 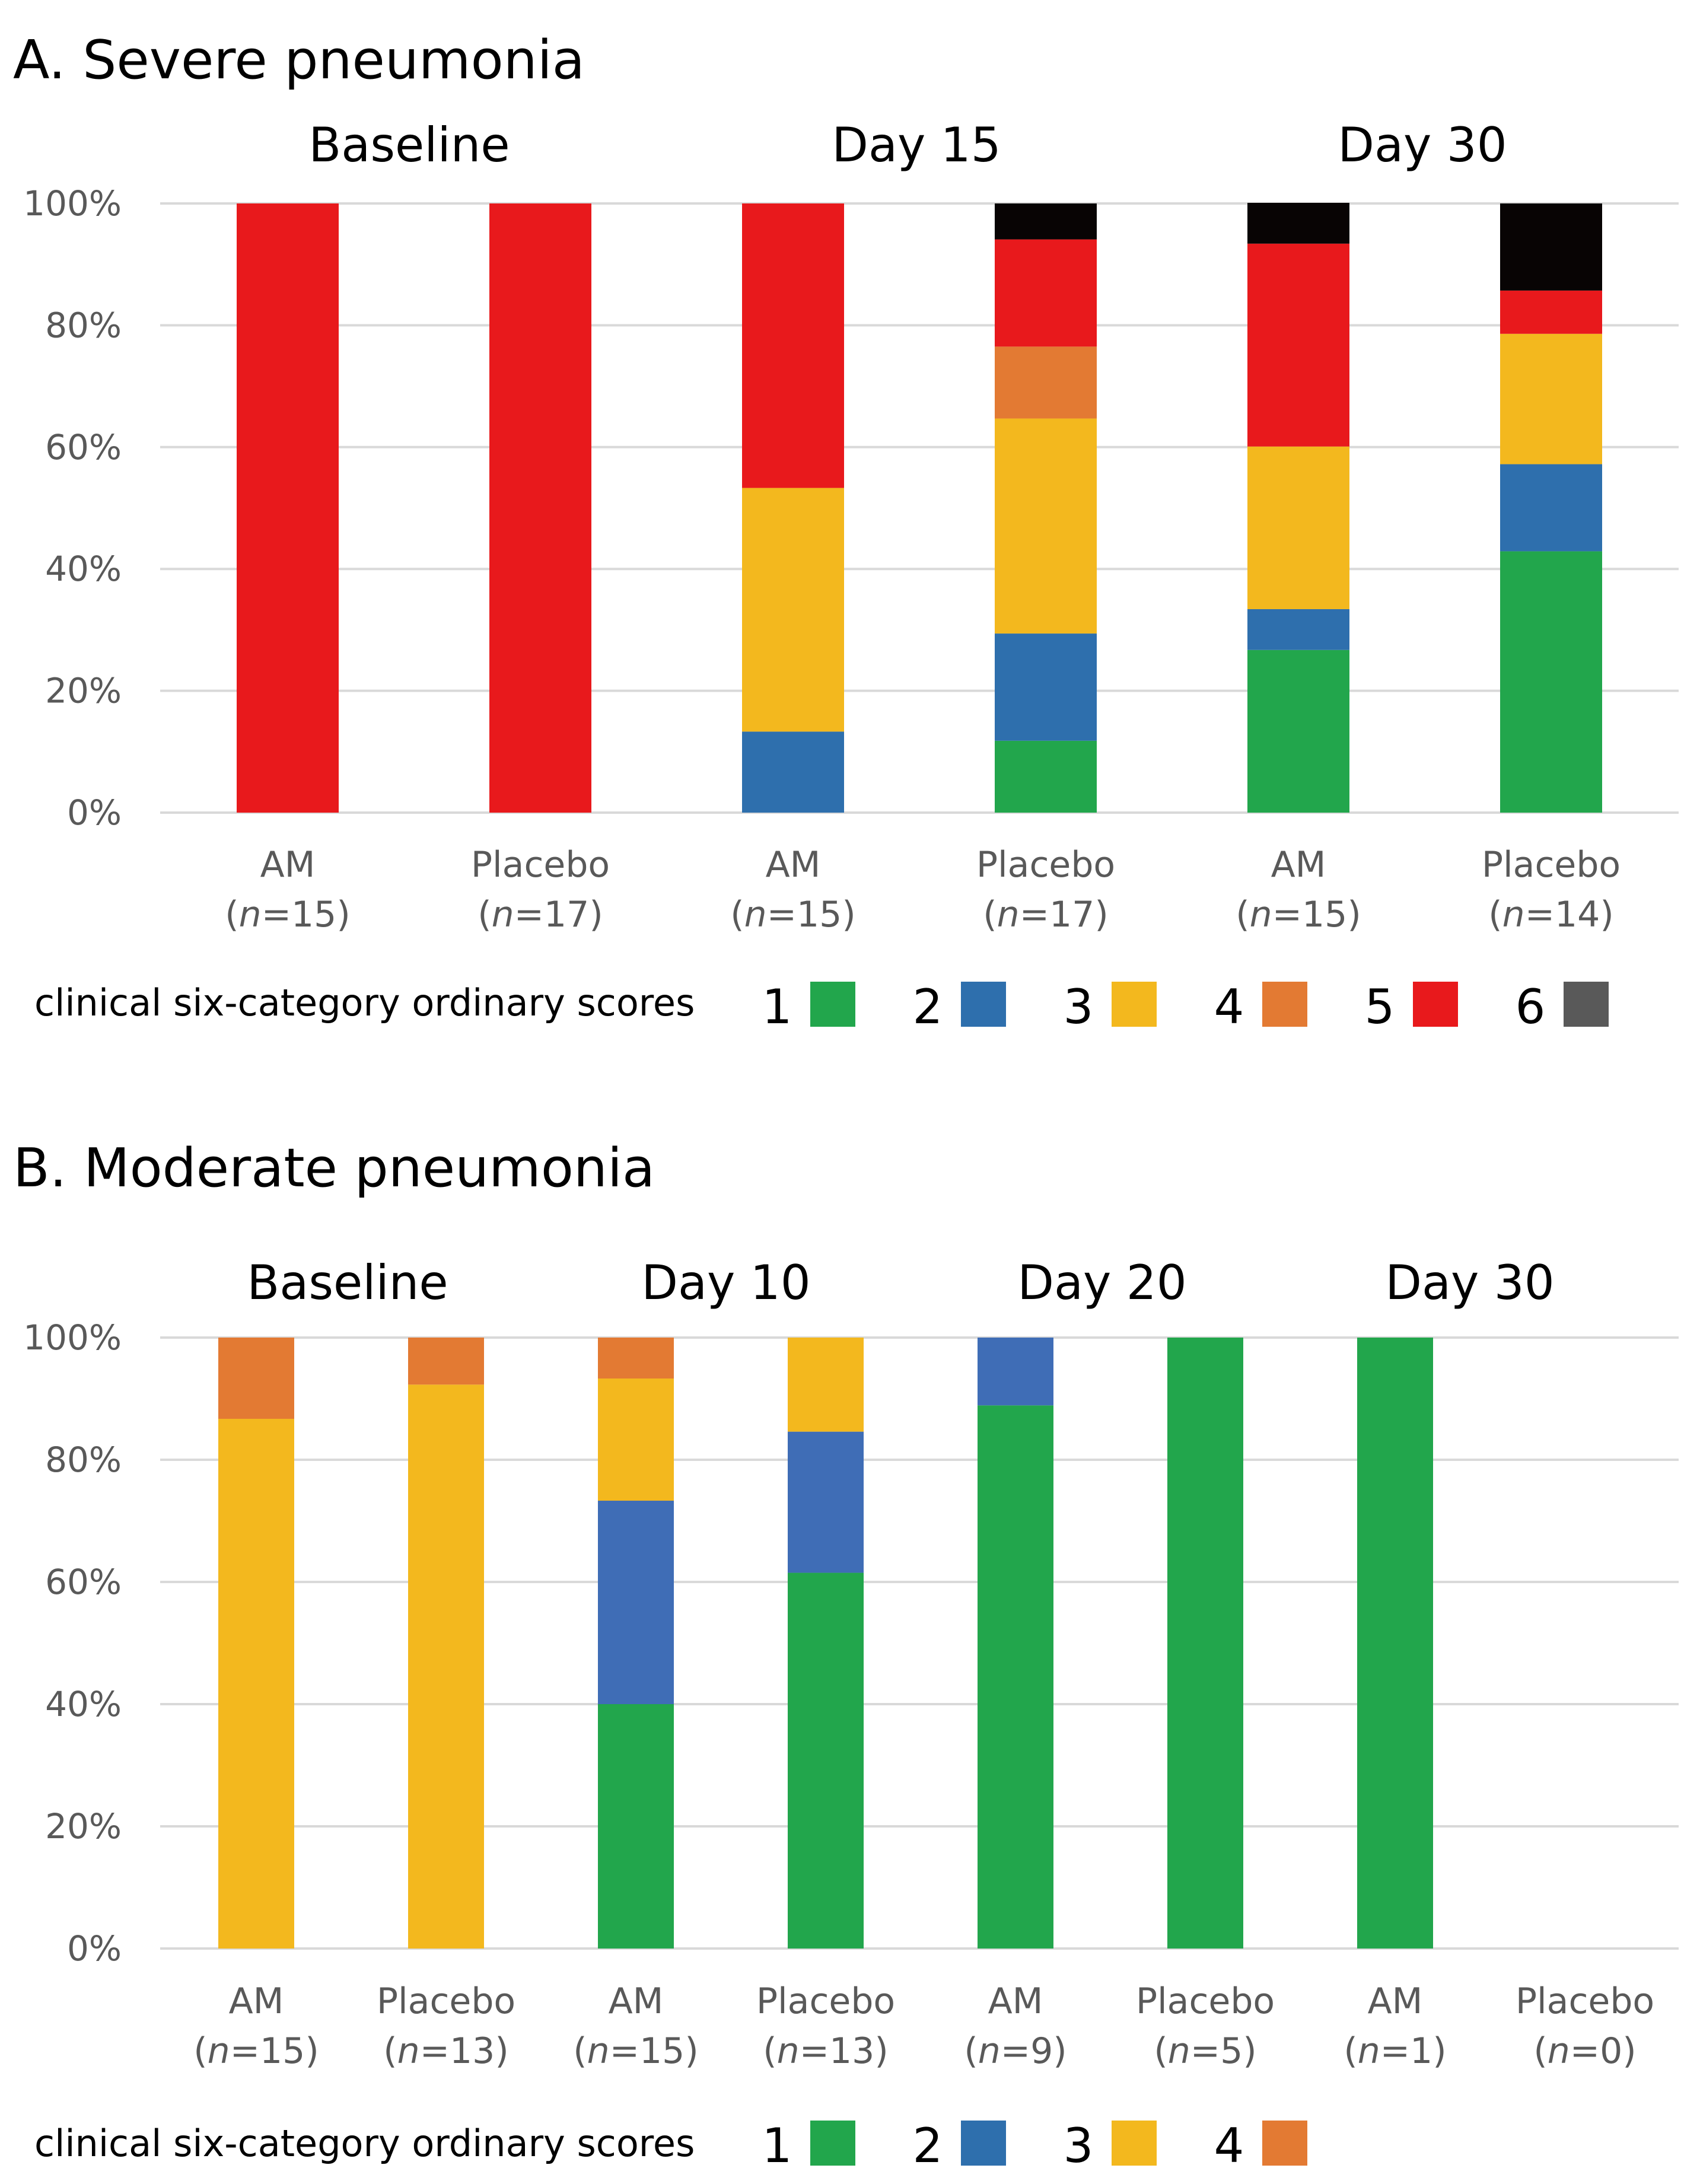 What do you see at coordinates (72, 508) in the screenshot?
I see `panel-a-y-tick-labels: 0% 20% 40% 60% 80% 100%` at bounding box center [72, 508].